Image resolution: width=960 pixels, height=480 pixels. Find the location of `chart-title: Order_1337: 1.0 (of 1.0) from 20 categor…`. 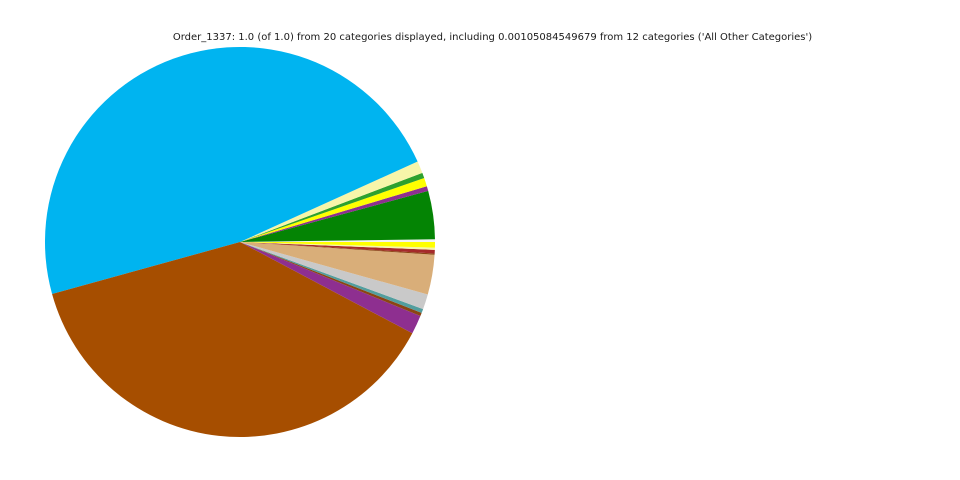

chart-title: Order_1337: 1.0 (of 1.0) from 20 categor… is located at coordinates (492, 37).